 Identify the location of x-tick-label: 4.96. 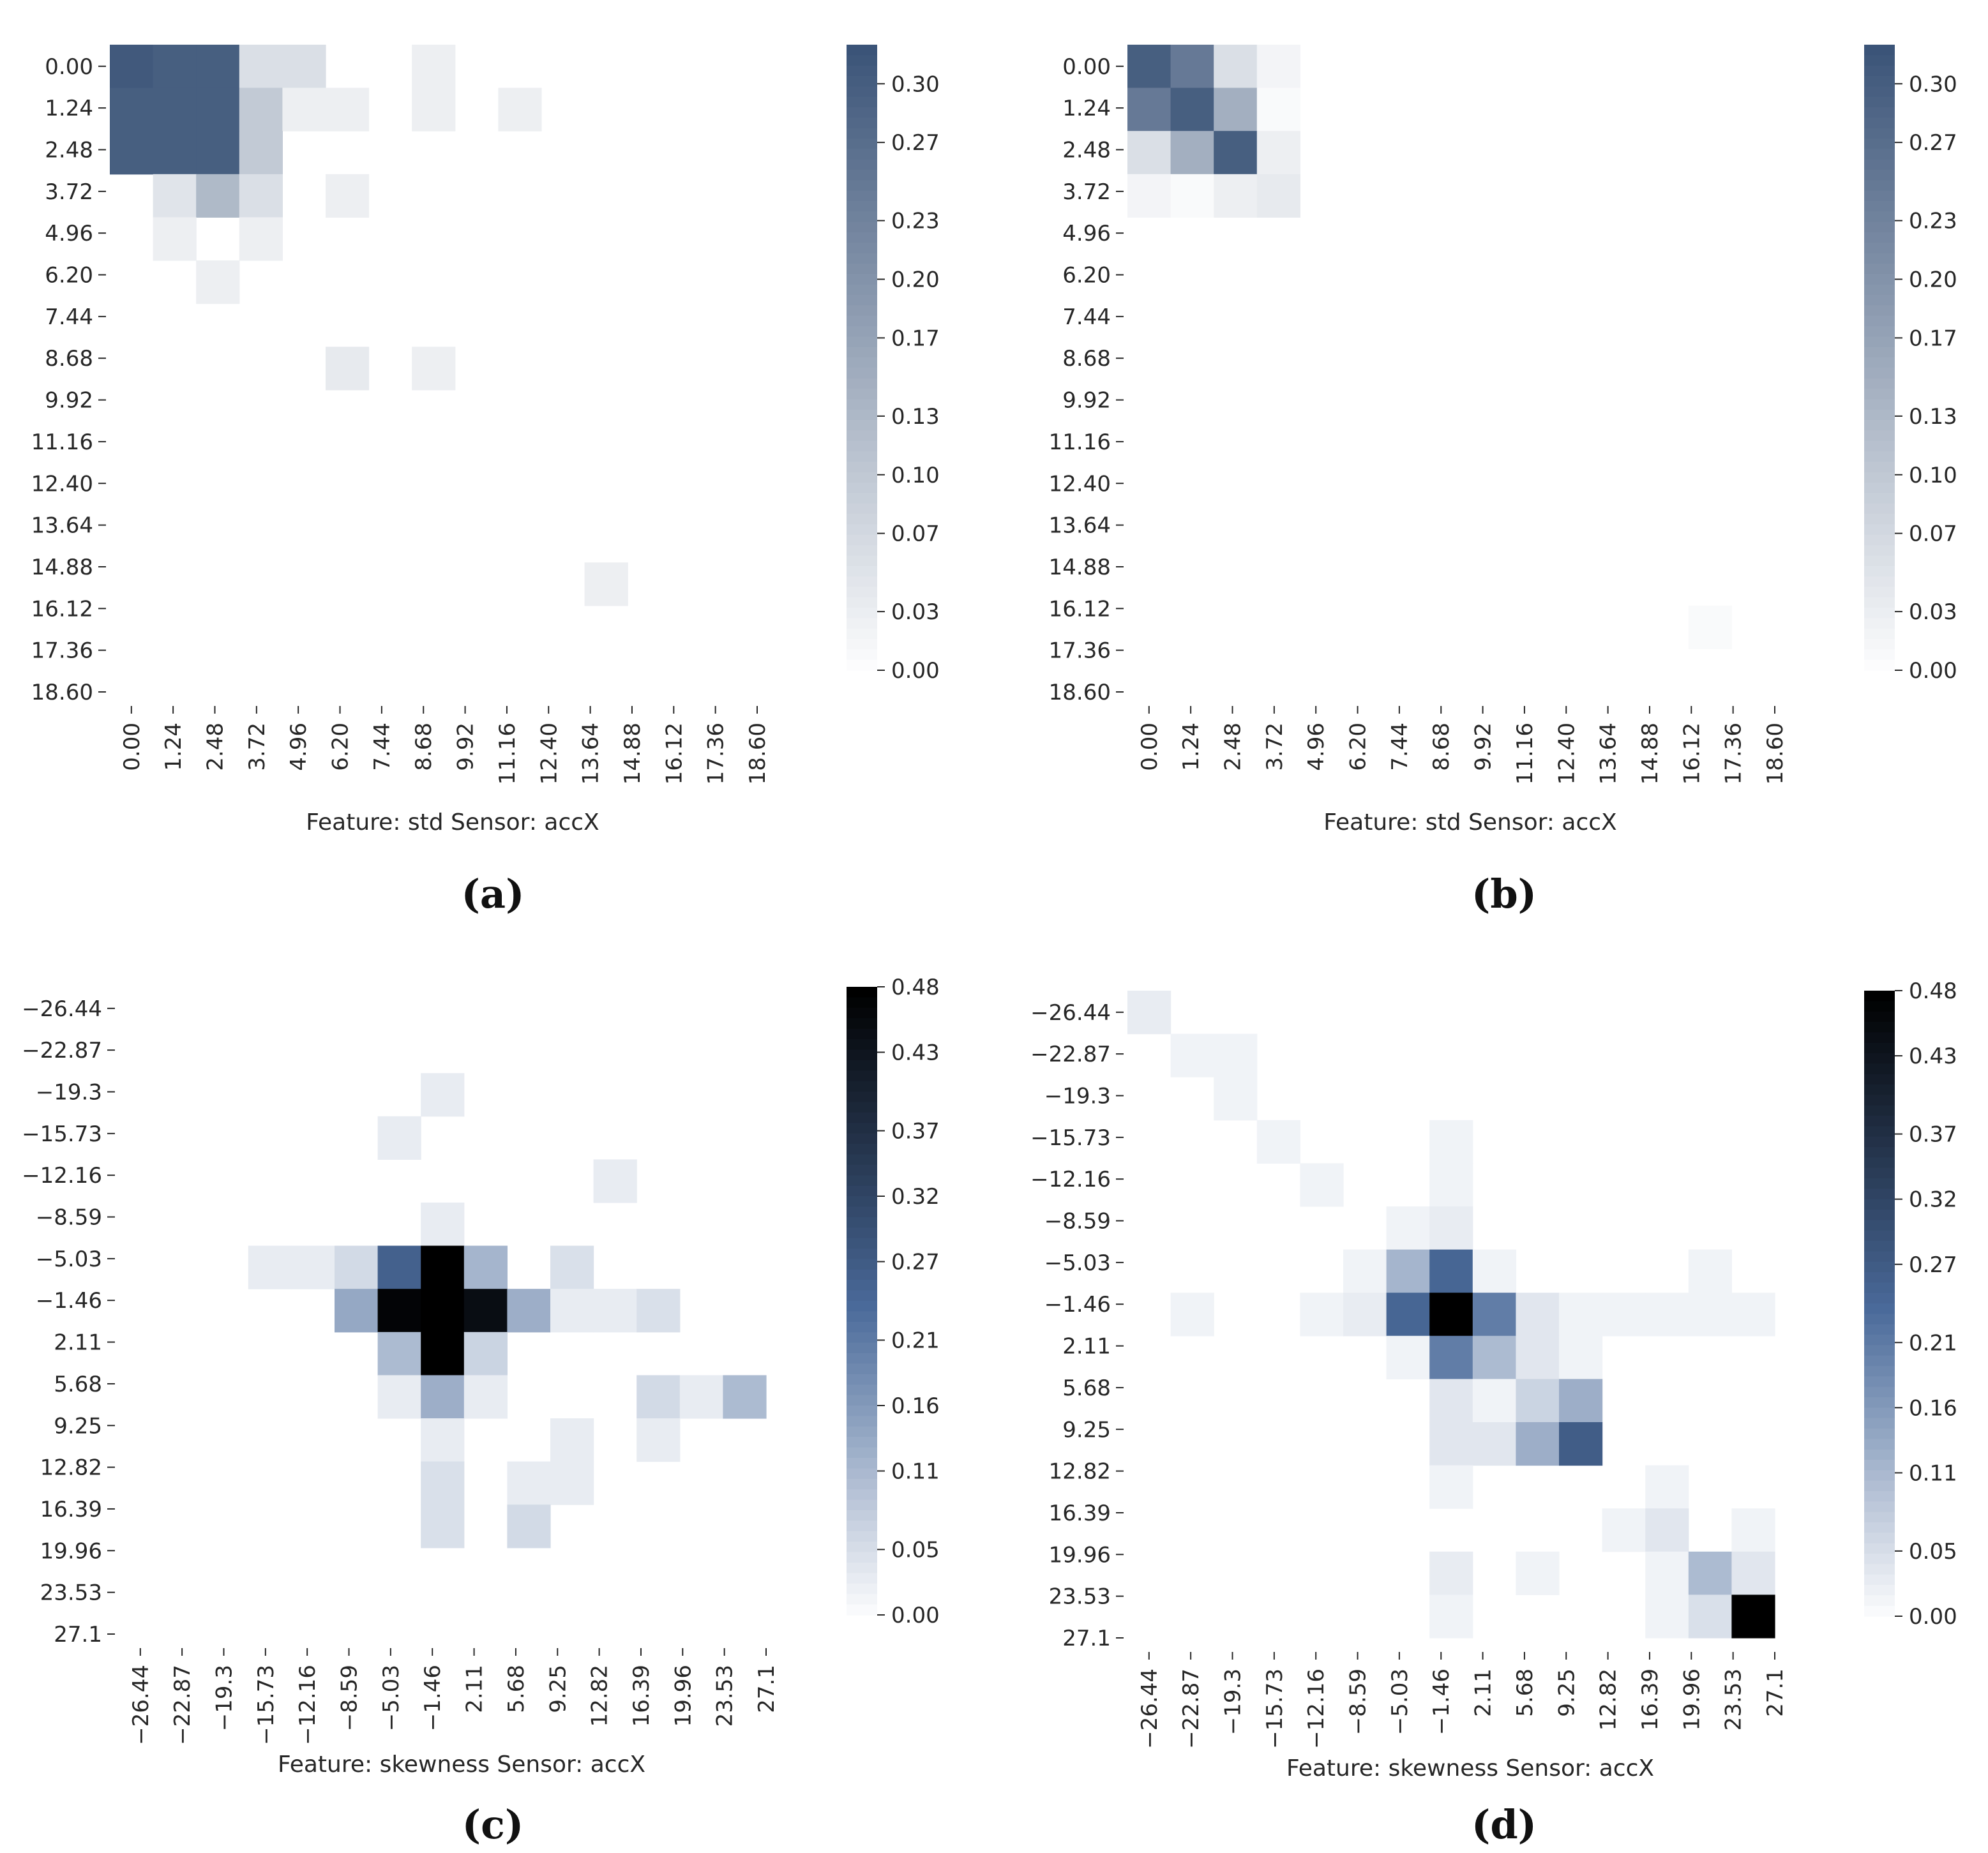
(299, 747).